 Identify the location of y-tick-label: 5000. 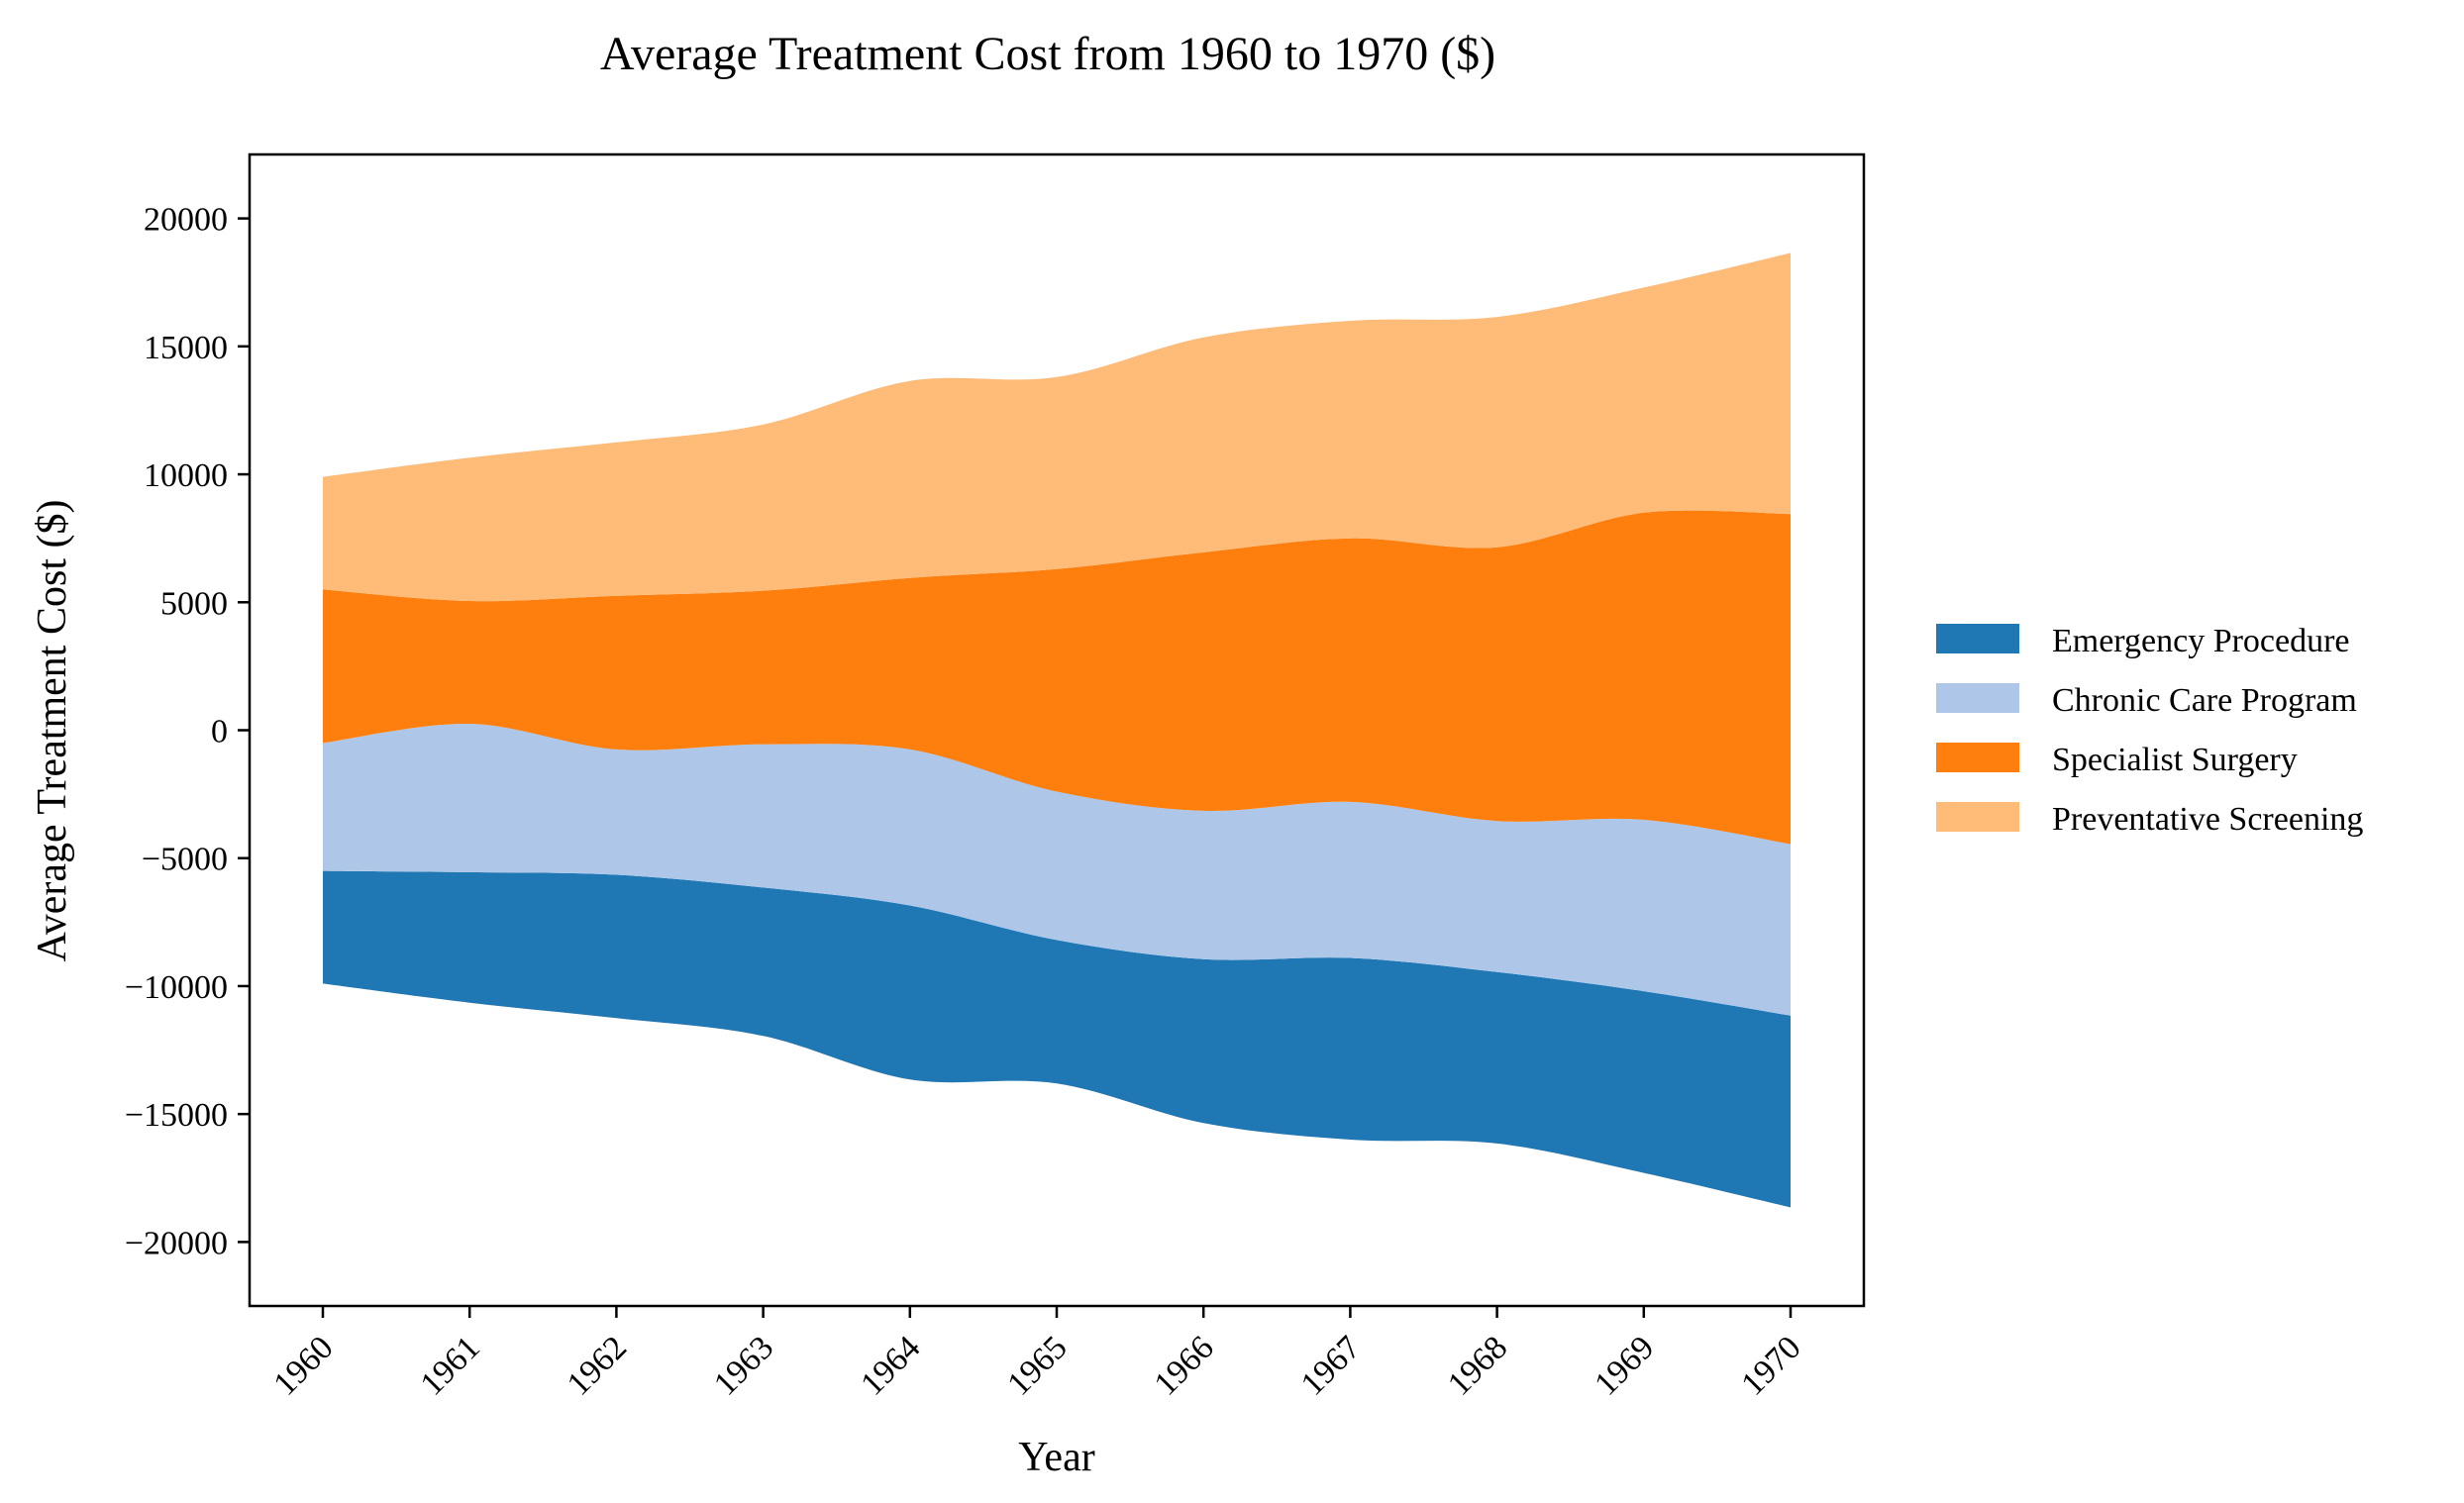
(194, 603).